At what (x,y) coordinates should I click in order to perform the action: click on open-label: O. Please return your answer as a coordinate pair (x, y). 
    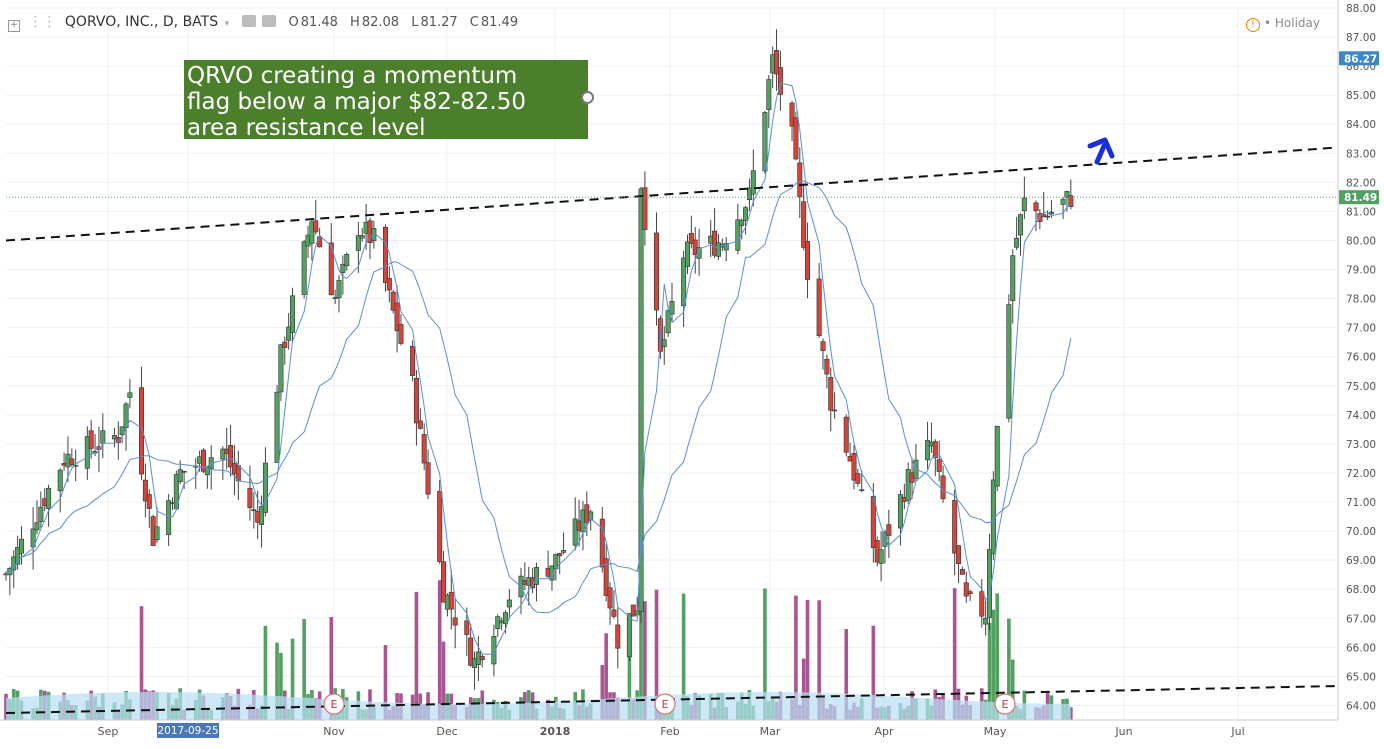
    Looking at the image, I should click on (293, 22).